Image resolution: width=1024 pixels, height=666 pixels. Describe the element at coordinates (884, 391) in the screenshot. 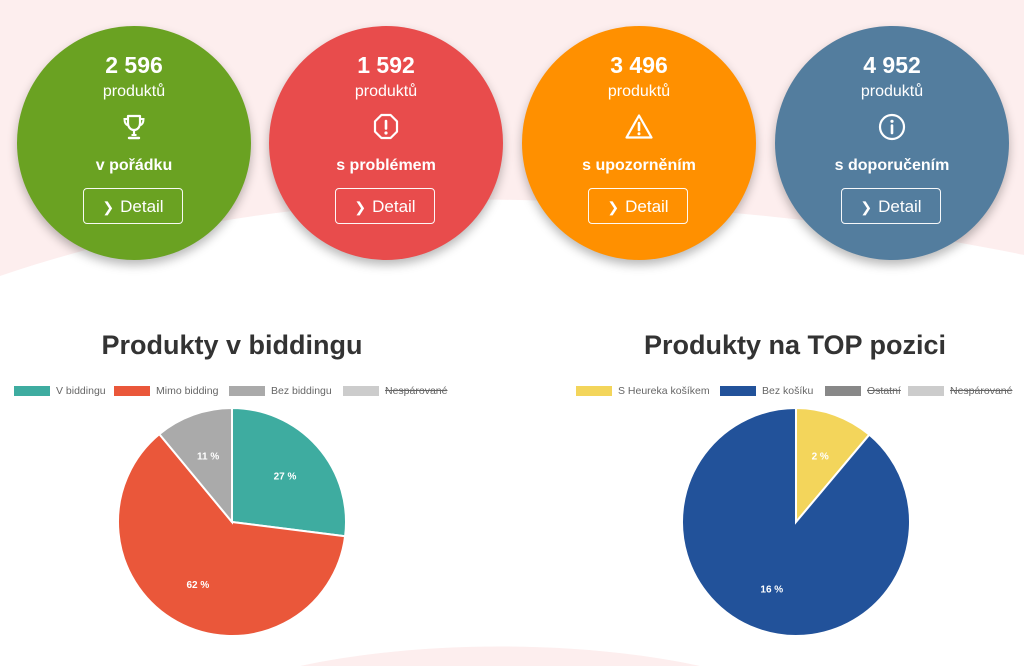

I see `legend-label: Ostatní` at that location.